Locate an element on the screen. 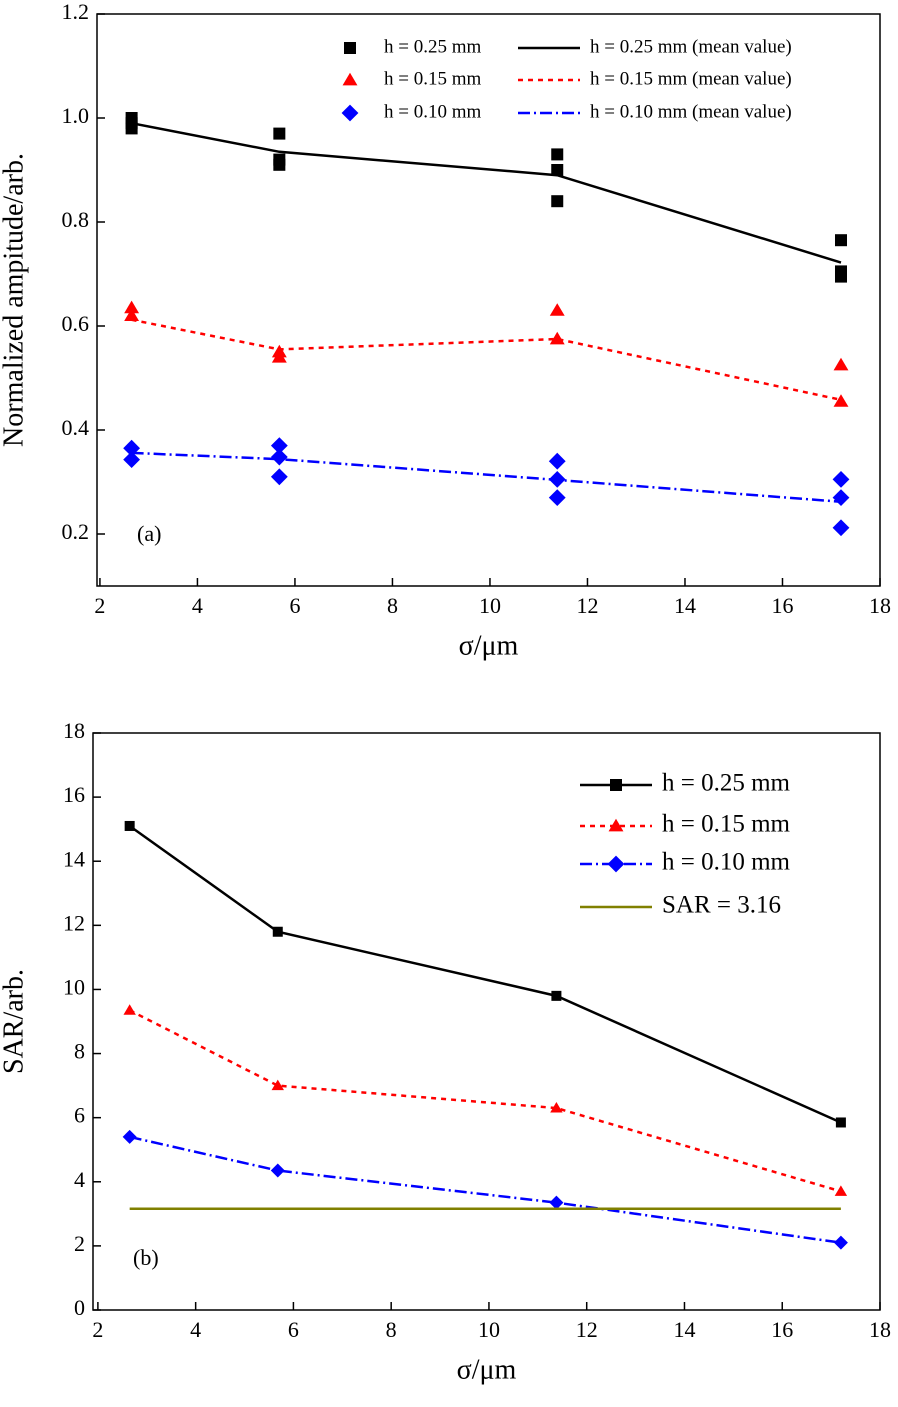  panel-label: (a) is located at coordinates (149, 533).